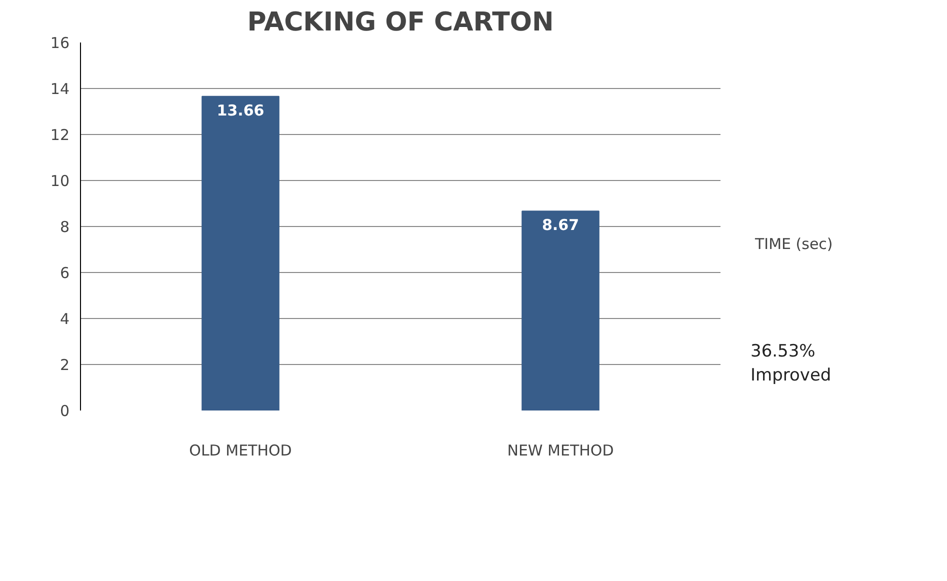  Describe the element at coordinates (65, 411) in the screenshot. I see `y-tick-label: 0` at that location.